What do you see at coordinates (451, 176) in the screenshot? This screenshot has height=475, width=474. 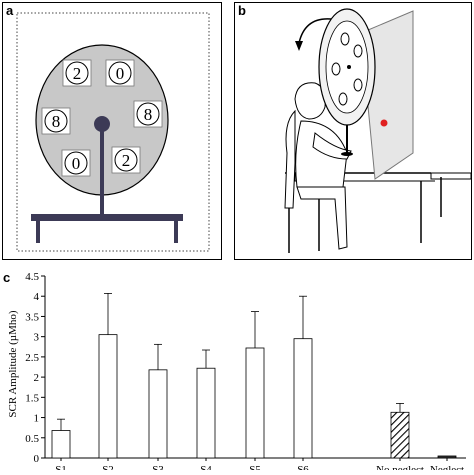 I see `tabletop-edge` at bounding box center [451, 176].